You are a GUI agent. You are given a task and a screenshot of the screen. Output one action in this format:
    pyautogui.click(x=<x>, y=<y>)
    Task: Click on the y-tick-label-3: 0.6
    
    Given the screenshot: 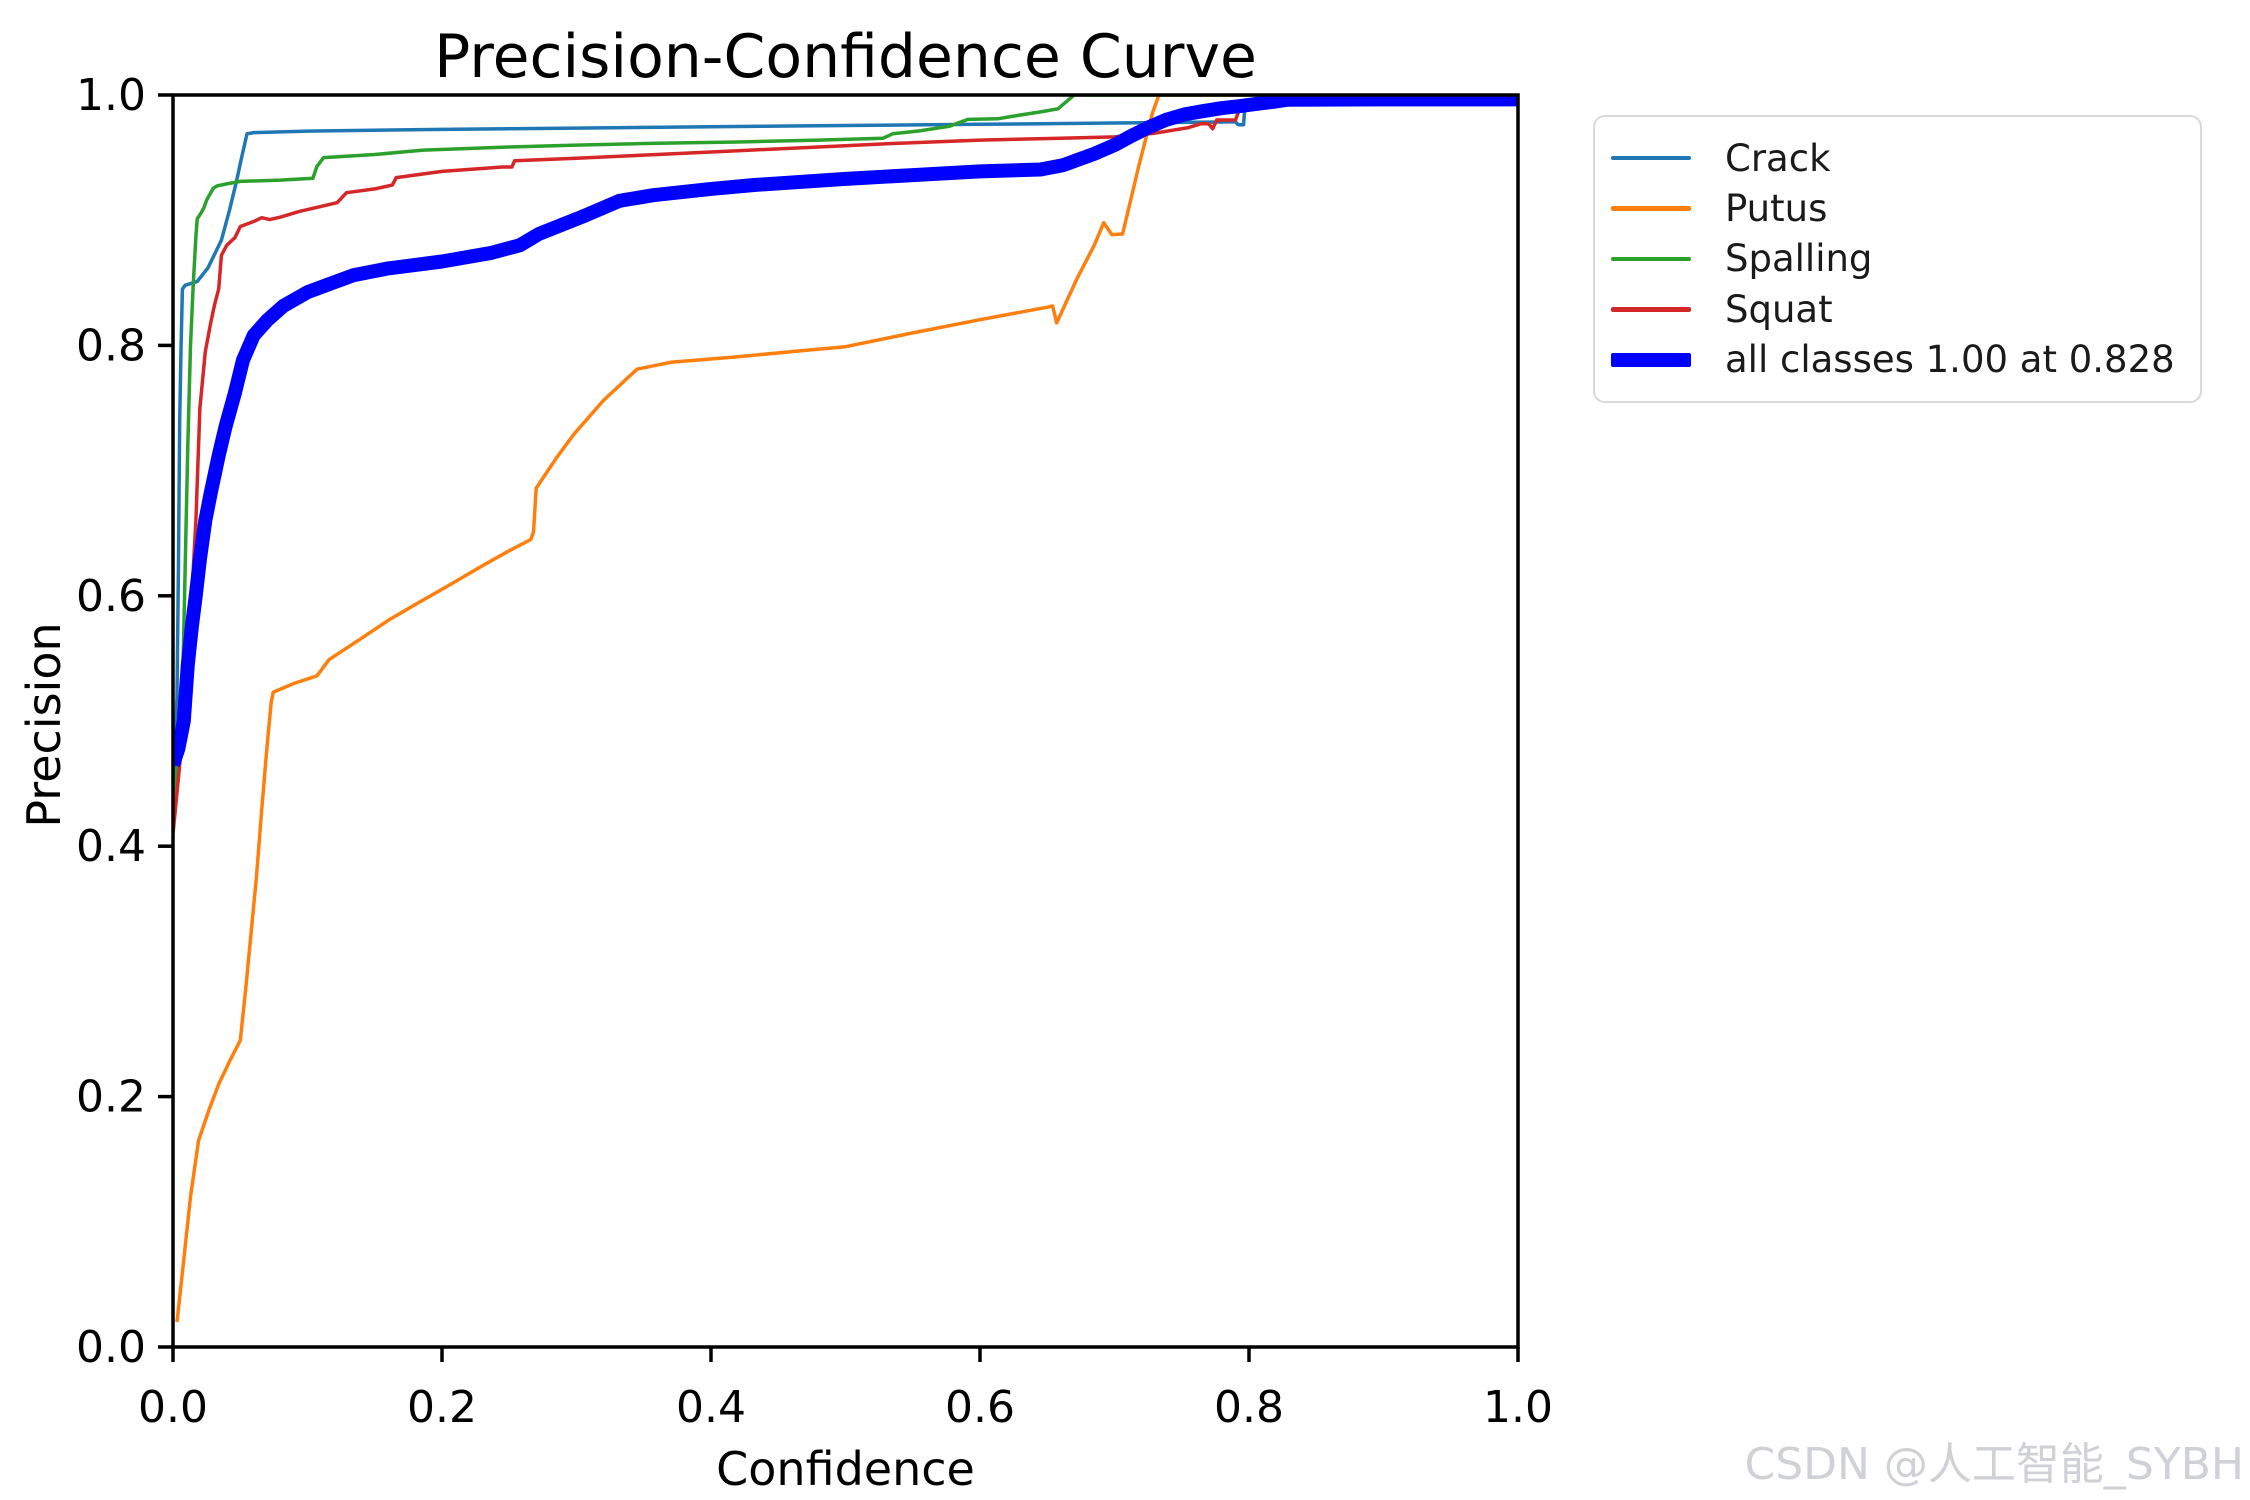 What is the action you would take?
    pyautogui.click(x=111, y=596)
    